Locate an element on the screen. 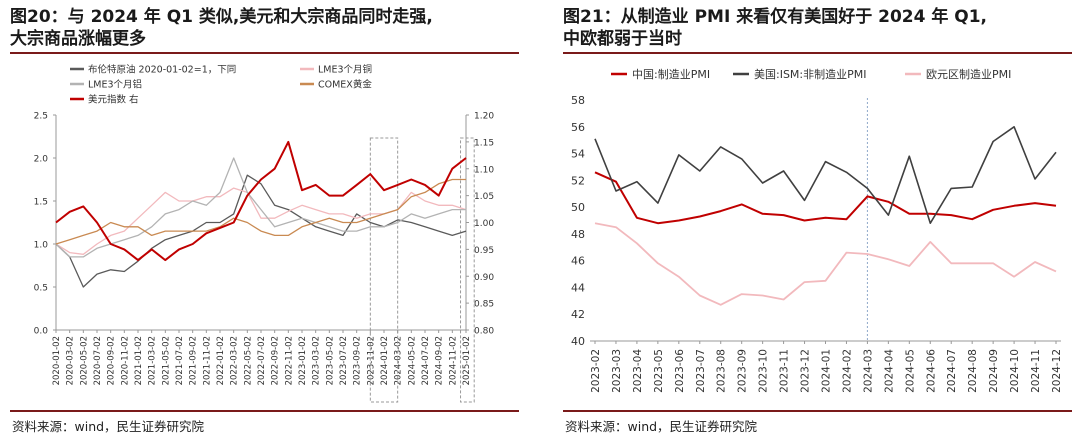 This screenshot has height=439, width=1080. x-tick-label: 2024-11-02 is located at coordinates (453, 360).